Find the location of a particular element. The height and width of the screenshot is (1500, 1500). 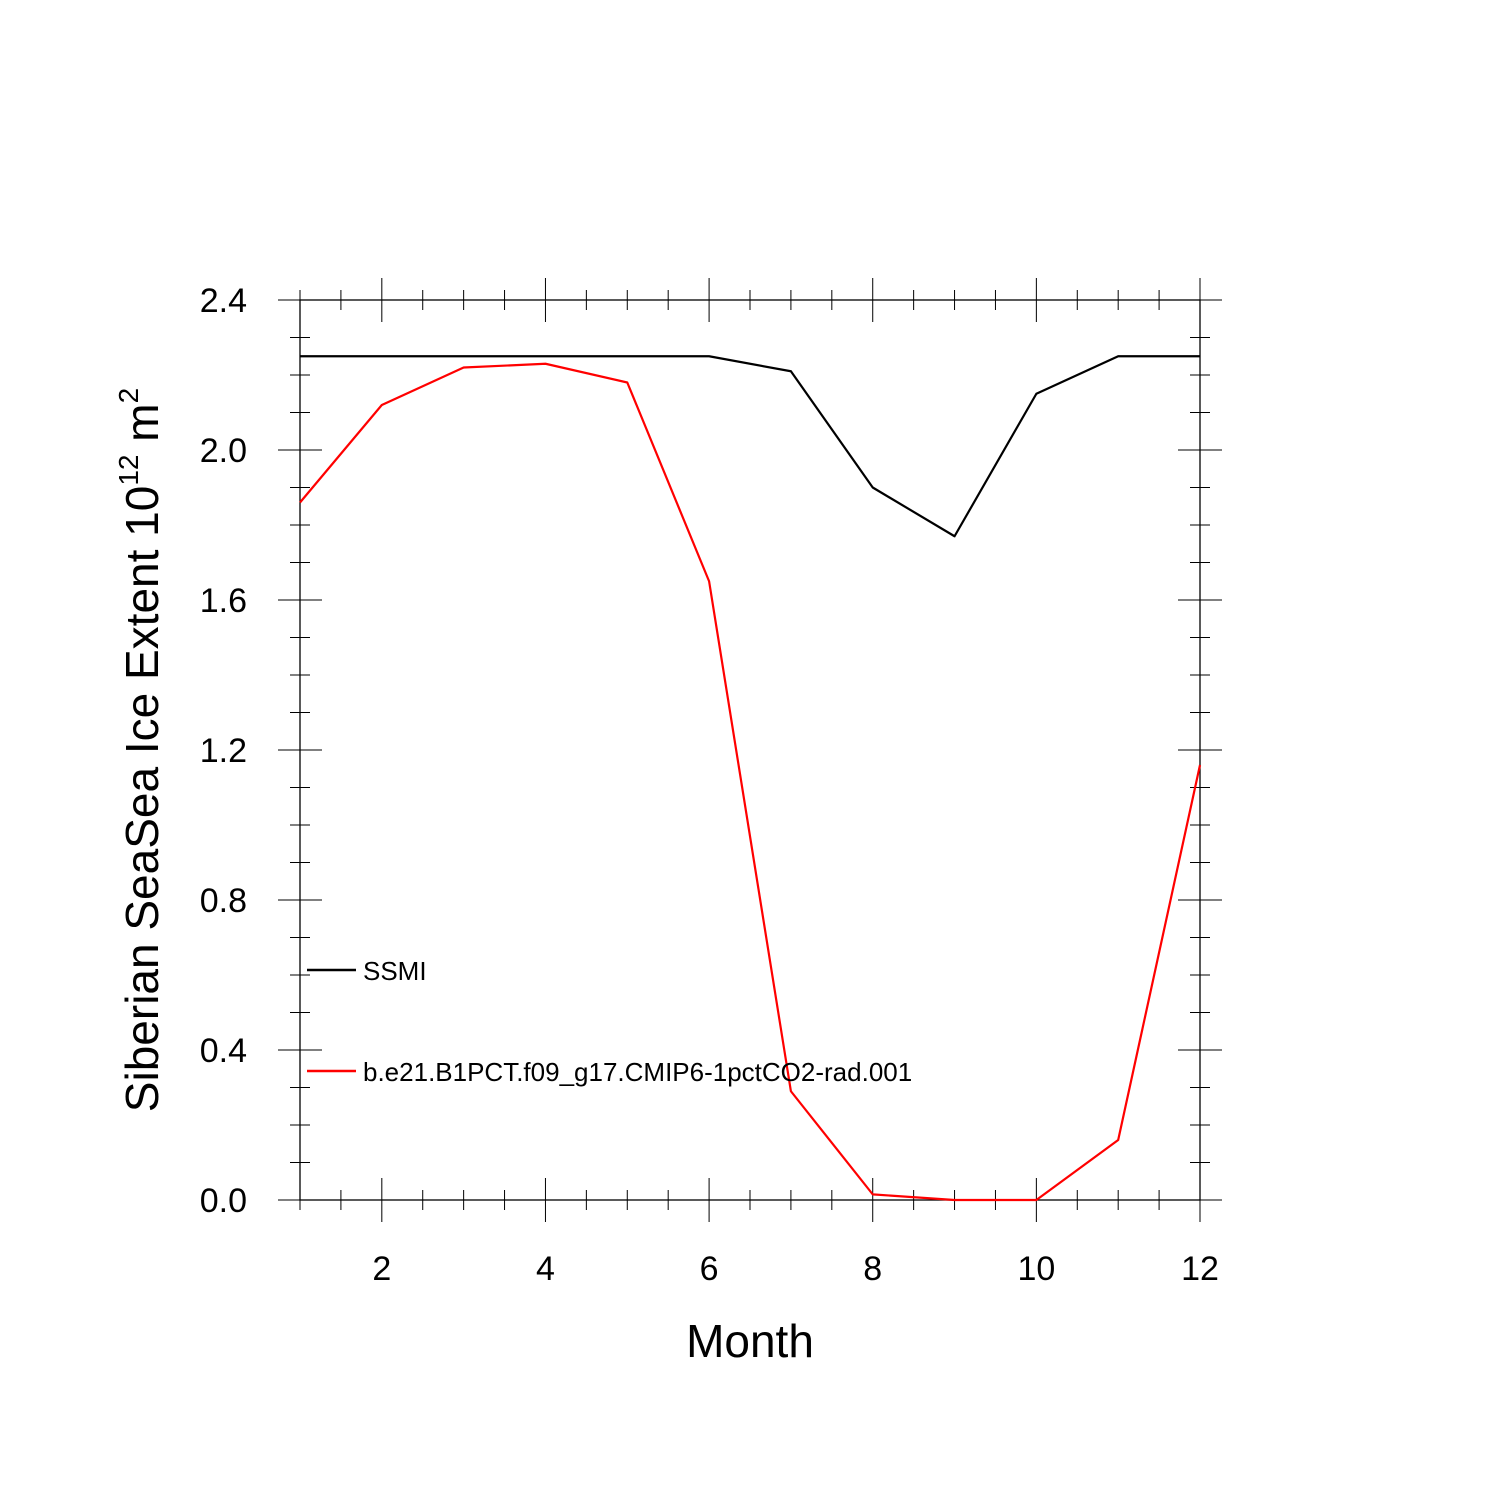

y-tick-label: 1.2 is located at coordinates (223, 751).